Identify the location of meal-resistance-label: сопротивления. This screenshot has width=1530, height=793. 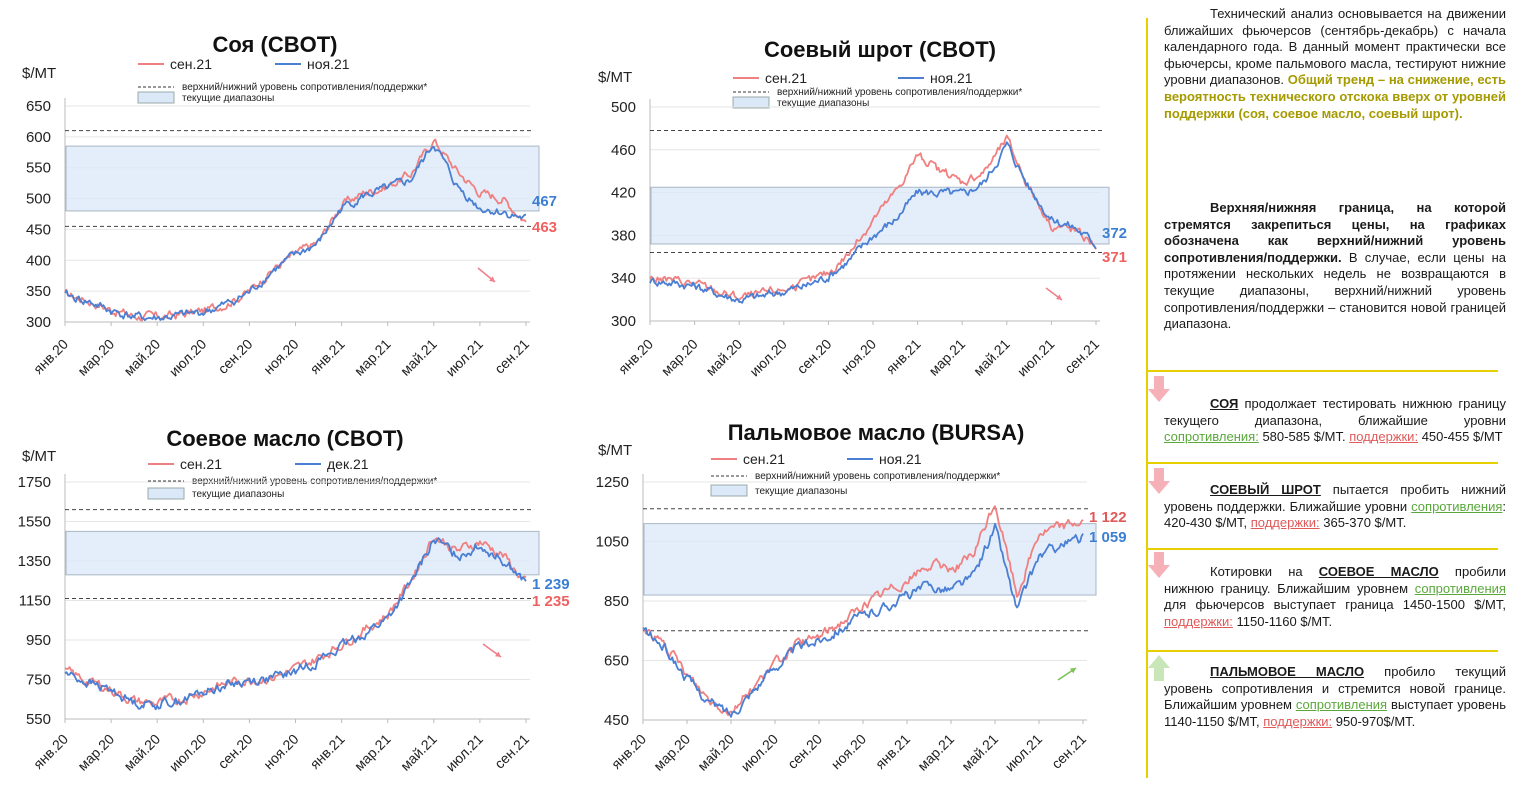
(1457, 506).